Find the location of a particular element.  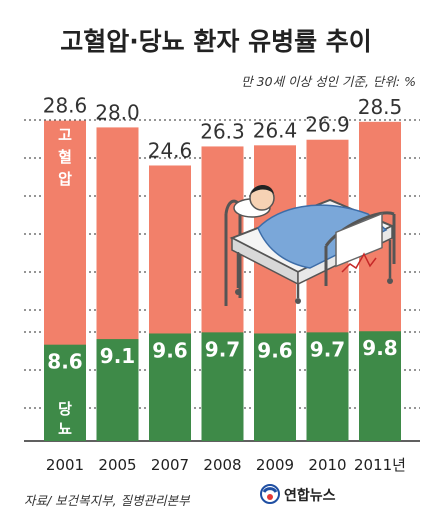

bar-diabetes-2010 is located at coordinates (327, 386).